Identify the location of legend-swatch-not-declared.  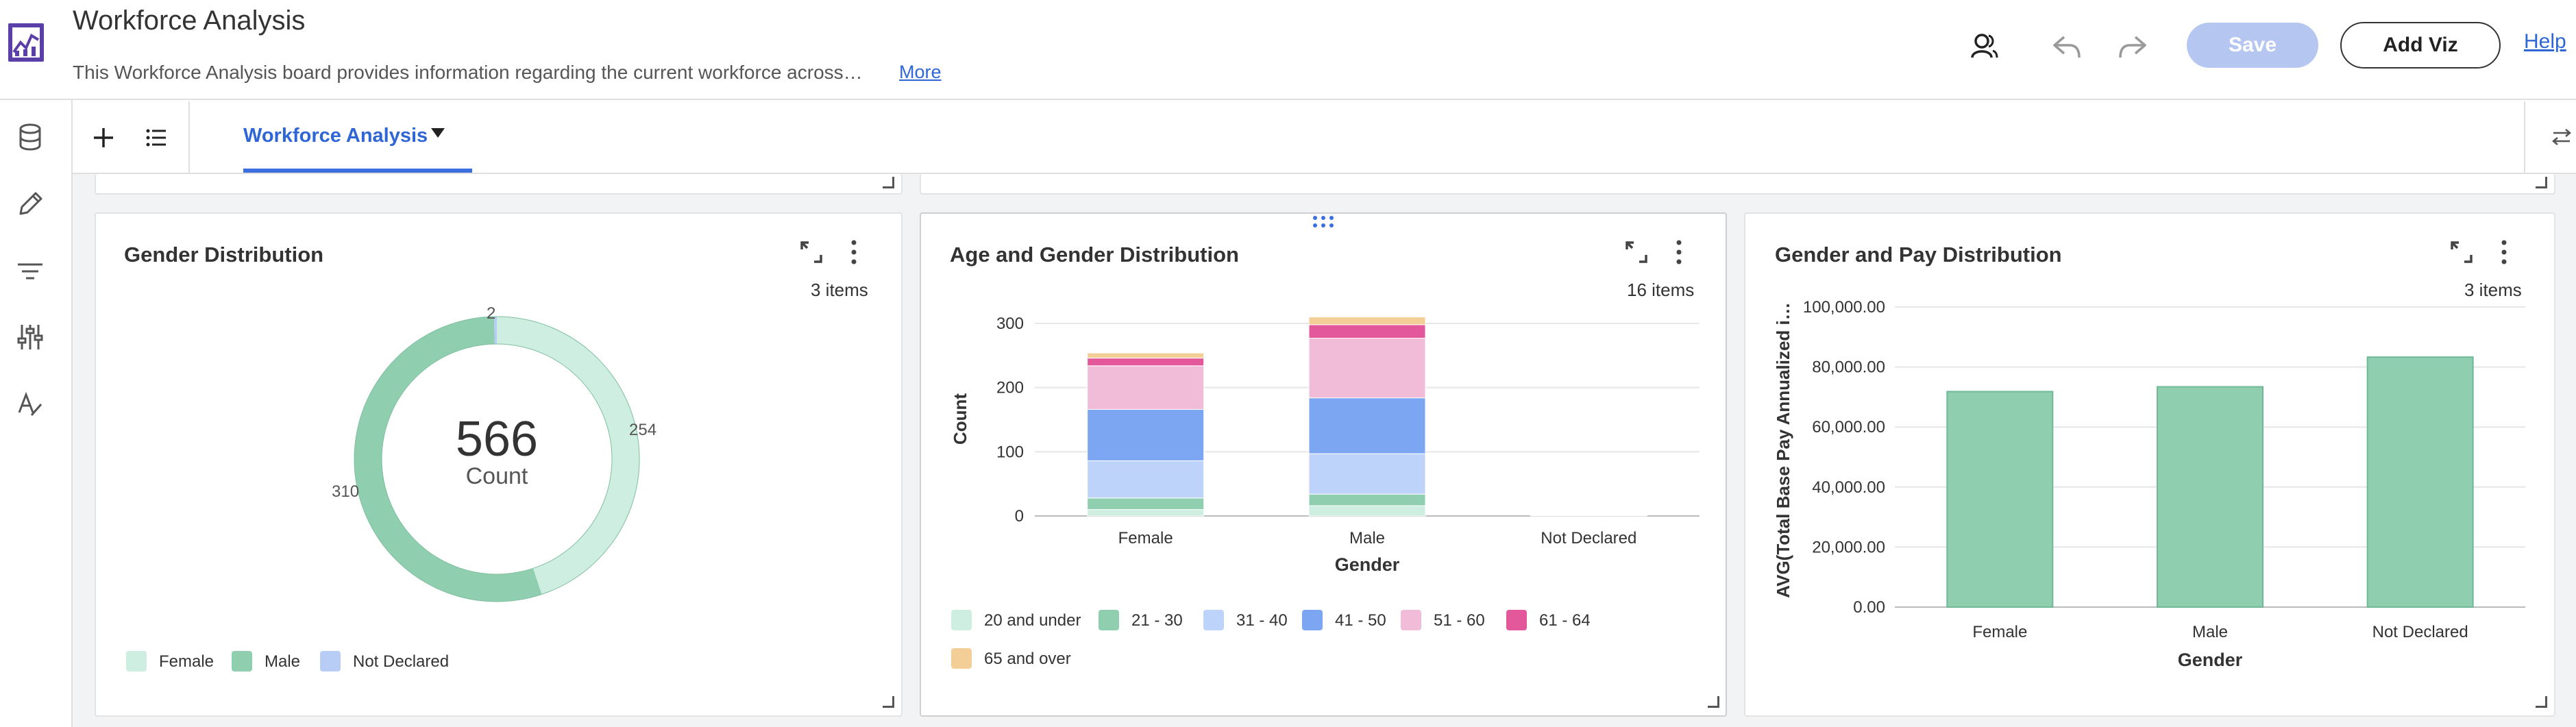
(331, 661).